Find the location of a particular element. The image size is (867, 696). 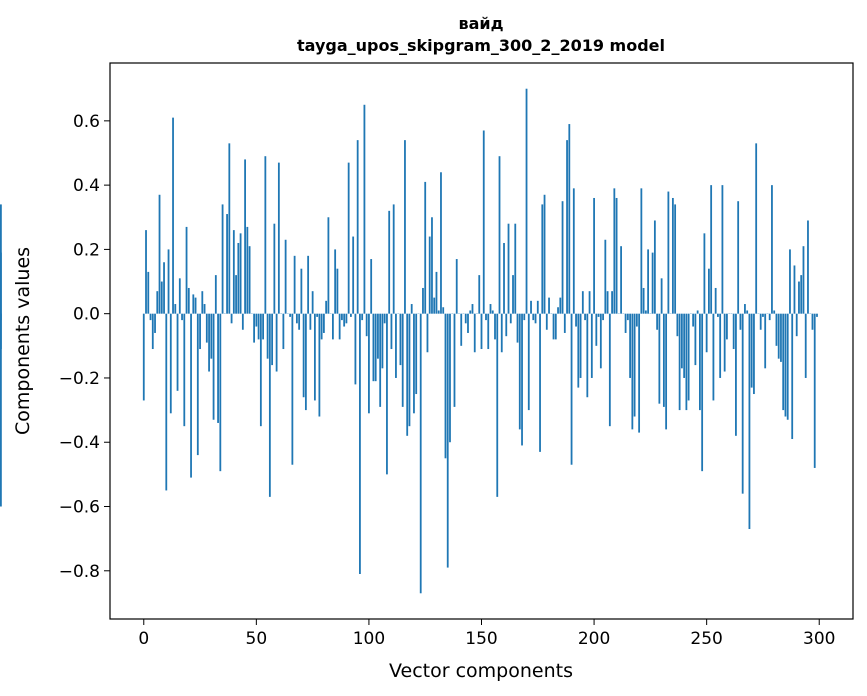

x-tick-label: 50 is located at coordinates (257, 639).